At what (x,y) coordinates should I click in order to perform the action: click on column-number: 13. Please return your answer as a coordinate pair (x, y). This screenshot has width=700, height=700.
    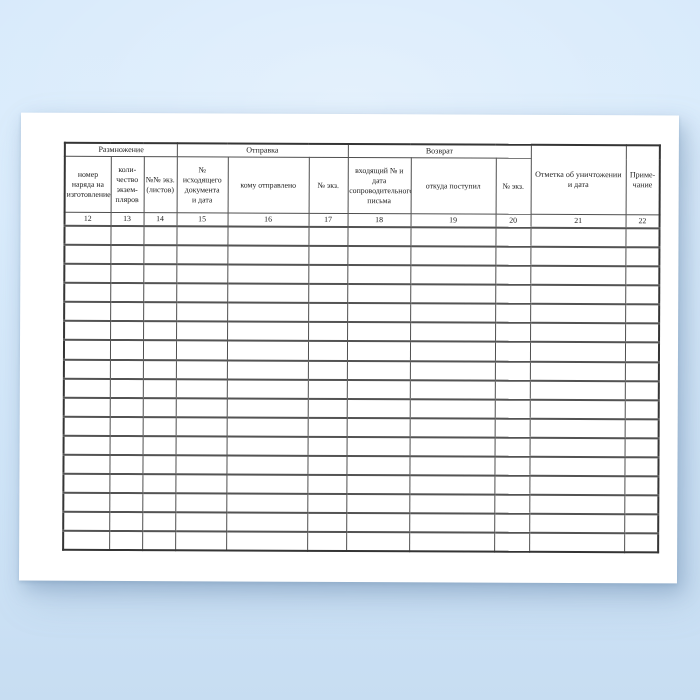
    Looking at the image, I should click on (127, 219).